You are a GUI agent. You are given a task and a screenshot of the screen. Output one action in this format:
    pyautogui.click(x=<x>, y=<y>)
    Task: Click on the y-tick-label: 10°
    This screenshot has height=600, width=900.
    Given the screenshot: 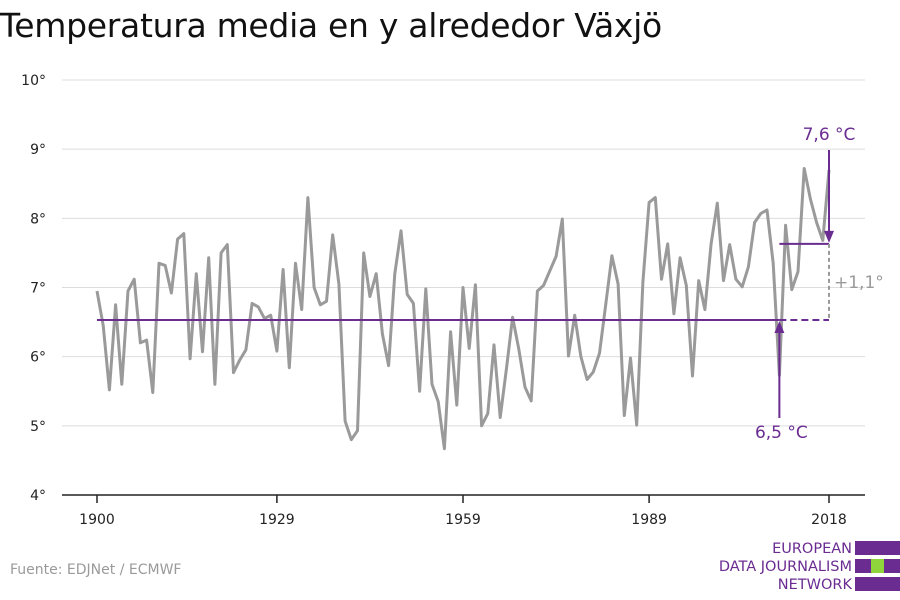 What is the action you would take?
    pyautogui.click(x=33, y=81)
    